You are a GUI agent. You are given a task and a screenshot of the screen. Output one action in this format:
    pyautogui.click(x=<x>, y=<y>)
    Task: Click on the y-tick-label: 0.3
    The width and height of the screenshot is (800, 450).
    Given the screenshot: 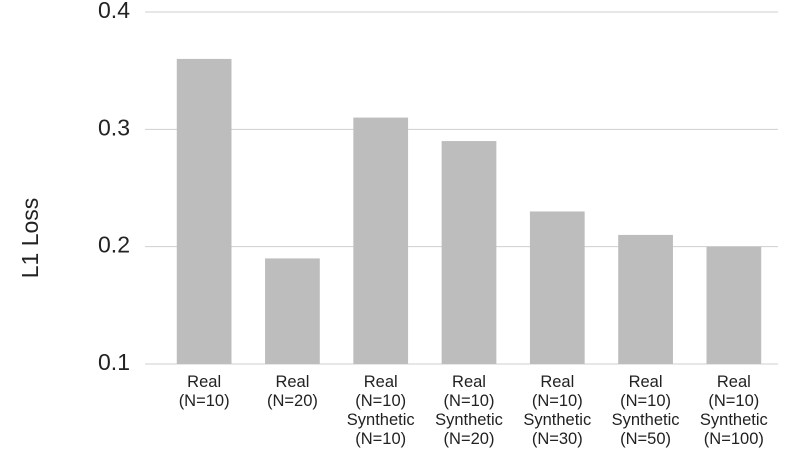 What is the action you would take?
    pyautogui.click(x=114, y=127)
    